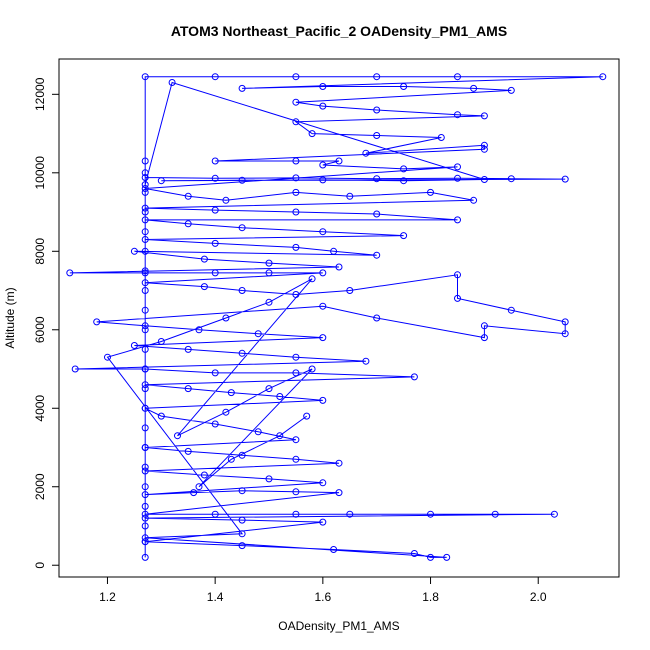 The height and width of the screenshot is (650, 650). What do you see at coordinates (323, 597) in the screenshot?
I see `x-tick-label: 1.6` at bounding box center [323, 597].